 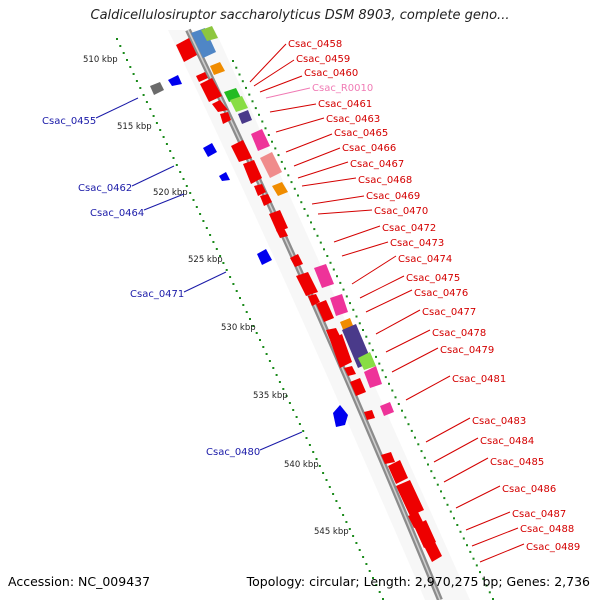 I want to click on gene-label: Csac_0474, so click(x=425, y=259).